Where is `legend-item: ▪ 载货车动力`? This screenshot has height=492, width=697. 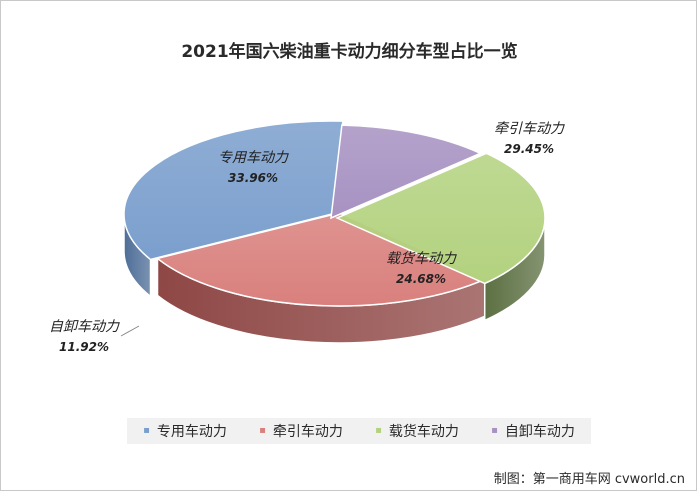
legend-item: ▪ 载货车动力 is located at coordinates (417, 431).